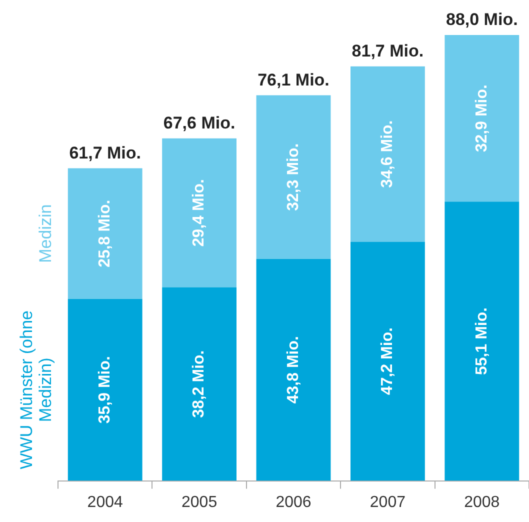  Describe the element at coordinates (200, 502) in the screenshot. I see `x-tick-label: 2005` at that location.